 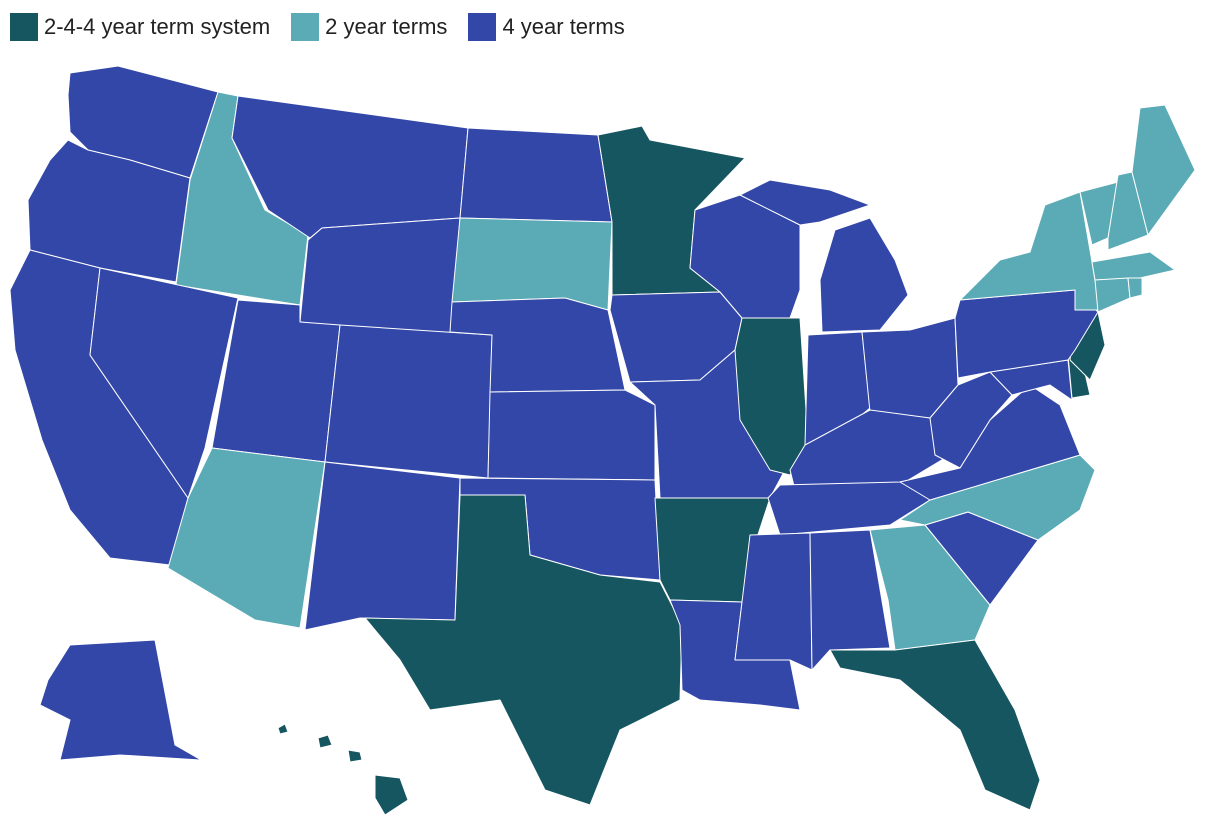 I want to click on legend-swatch-4-year, so click(x=482, y=27).